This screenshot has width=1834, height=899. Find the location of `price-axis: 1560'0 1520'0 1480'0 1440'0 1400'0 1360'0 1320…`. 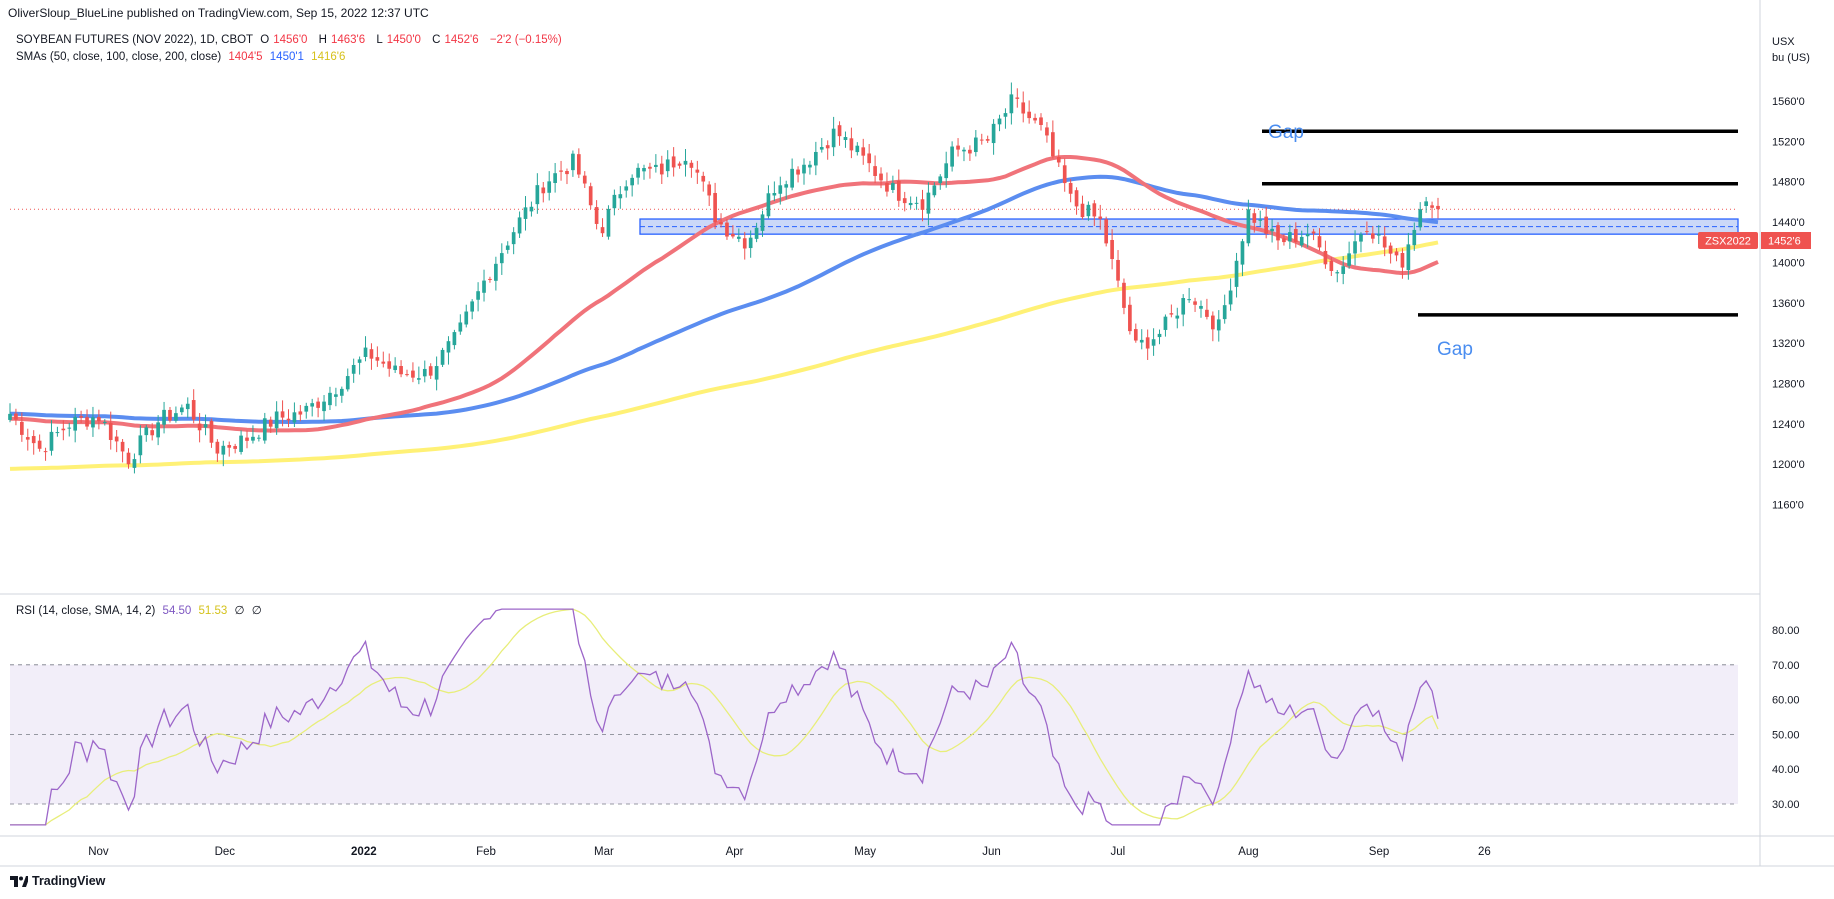

price-axis: 1560'0 1520'0 1480'0 1440'0 1400'0 1360'0 1320… is located at coordinates (1788, 304).